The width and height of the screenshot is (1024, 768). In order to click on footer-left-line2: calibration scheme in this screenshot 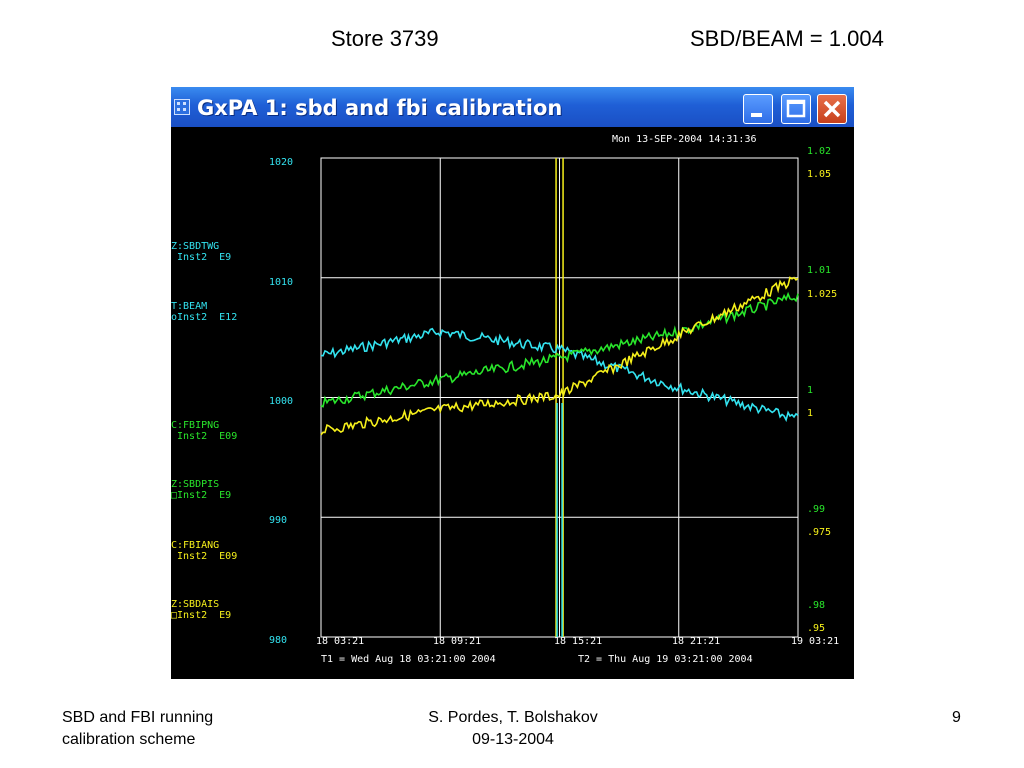, I will do `click(129, 739)`.